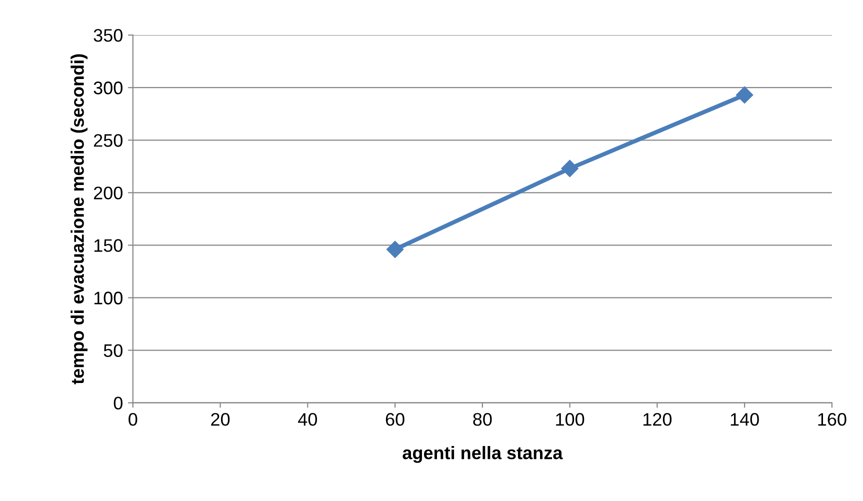  What do you see at coordinates (118, 403) in the screenshot?
I see `y-tick-label: 0` at bounding box center [118, 403].